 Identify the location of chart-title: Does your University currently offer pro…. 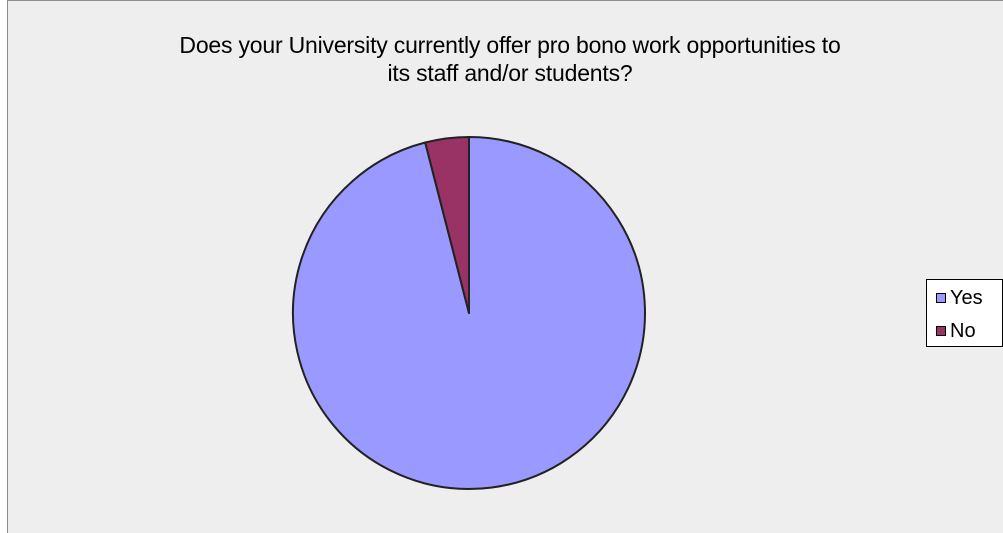
(510, 59).